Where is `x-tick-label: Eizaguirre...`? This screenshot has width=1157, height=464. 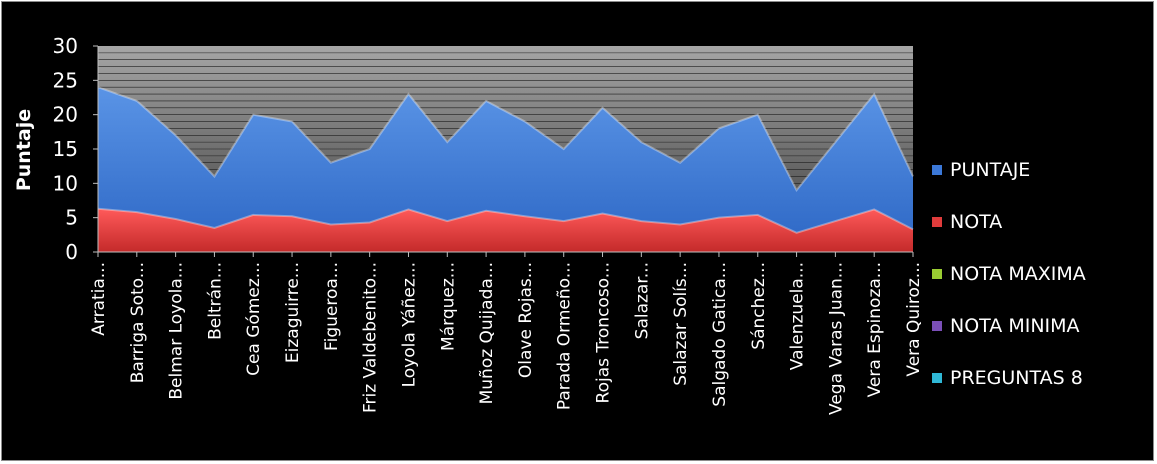 x-tick-label: Eizaguirre... is located at coordinates (293, 312).